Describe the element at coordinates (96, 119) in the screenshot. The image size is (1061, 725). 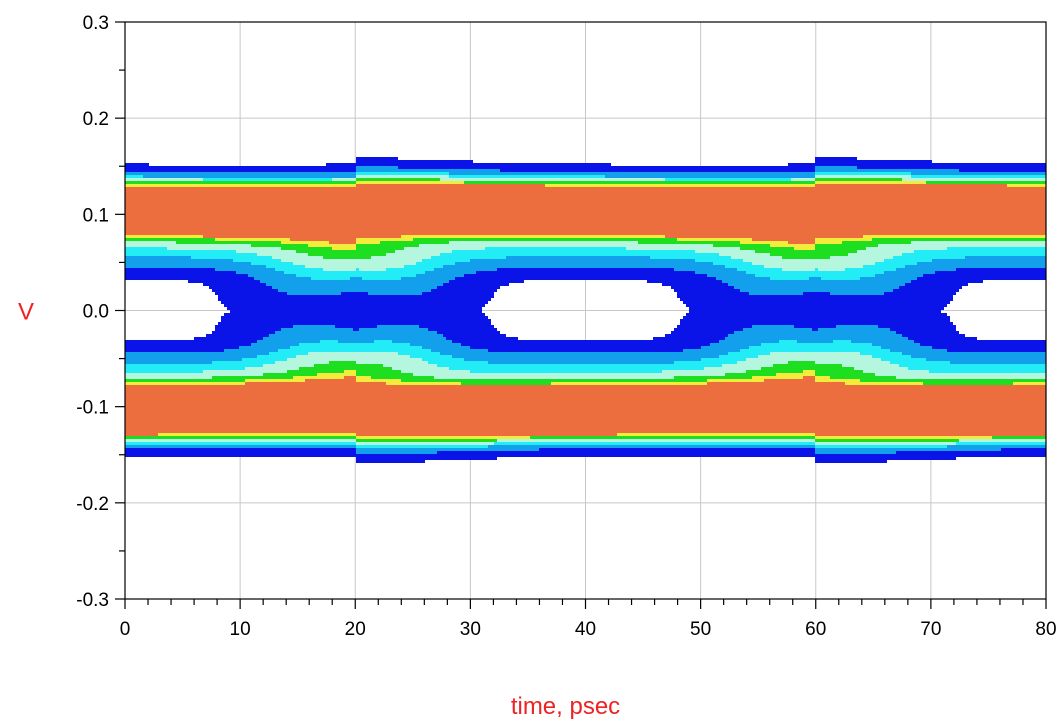
I see `y-tick-label: 0.2` at that location.